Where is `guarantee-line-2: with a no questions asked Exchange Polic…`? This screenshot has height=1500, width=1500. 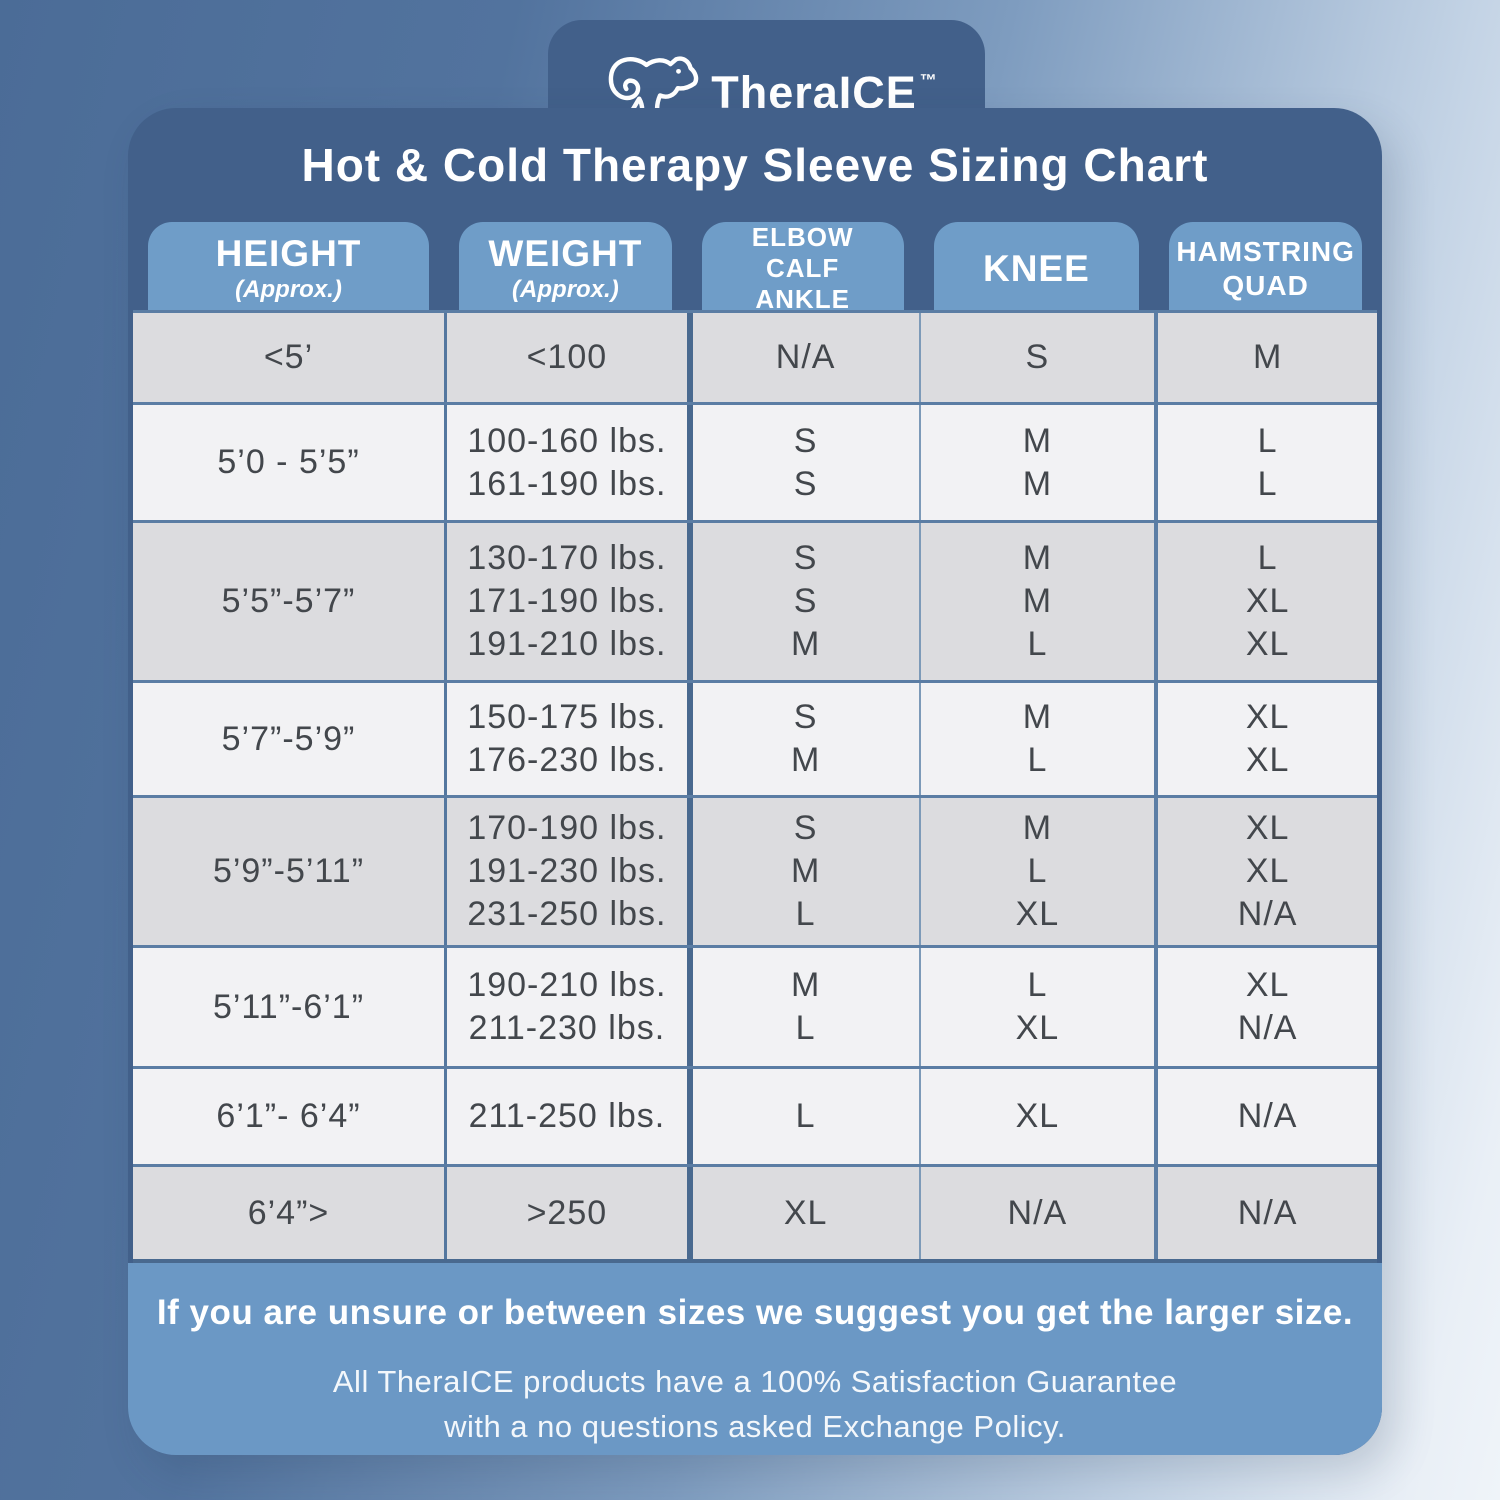
guarantee-line-2: with a no questions asked Exchange Polic… is located at coordinates (755, 1426).